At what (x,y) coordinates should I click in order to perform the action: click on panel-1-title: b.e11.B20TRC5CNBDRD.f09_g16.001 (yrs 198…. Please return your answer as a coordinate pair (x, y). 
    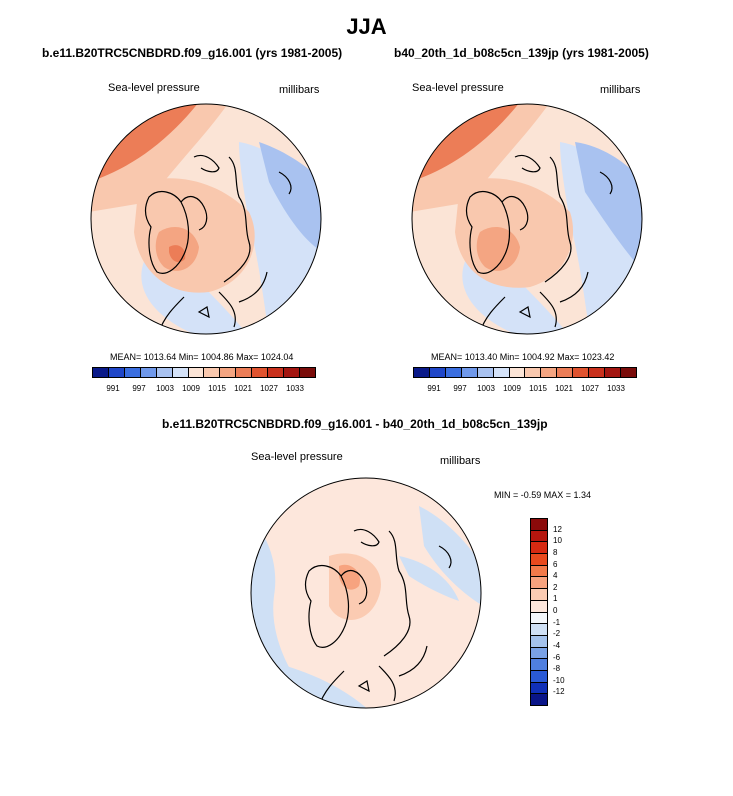
    Looking at the image, I should click on (192, 53).